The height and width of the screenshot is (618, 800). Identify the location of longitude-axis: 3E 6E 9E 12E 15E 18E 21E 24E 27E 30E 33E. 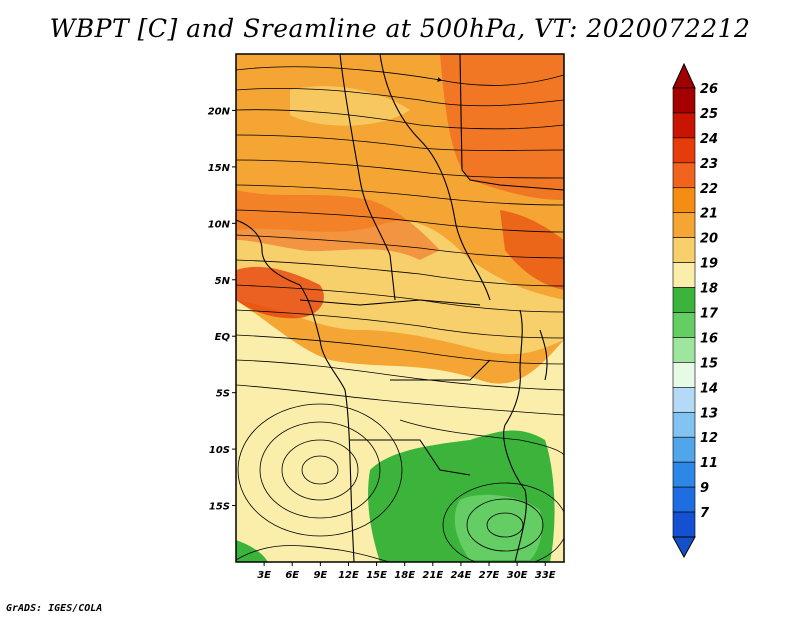
(406, 571).